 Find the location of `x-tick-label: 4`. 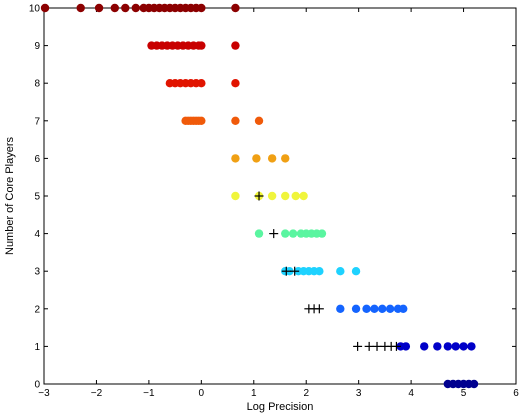

x-tick-label: 4 is located at coordinates (411, 393).